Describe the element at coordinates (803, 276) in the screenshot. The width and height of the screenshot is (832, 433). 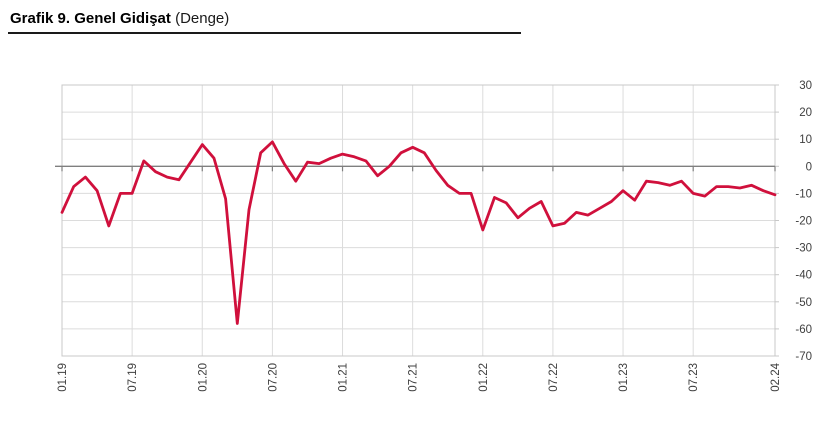
I see `y-axis-label: -40` at that location.